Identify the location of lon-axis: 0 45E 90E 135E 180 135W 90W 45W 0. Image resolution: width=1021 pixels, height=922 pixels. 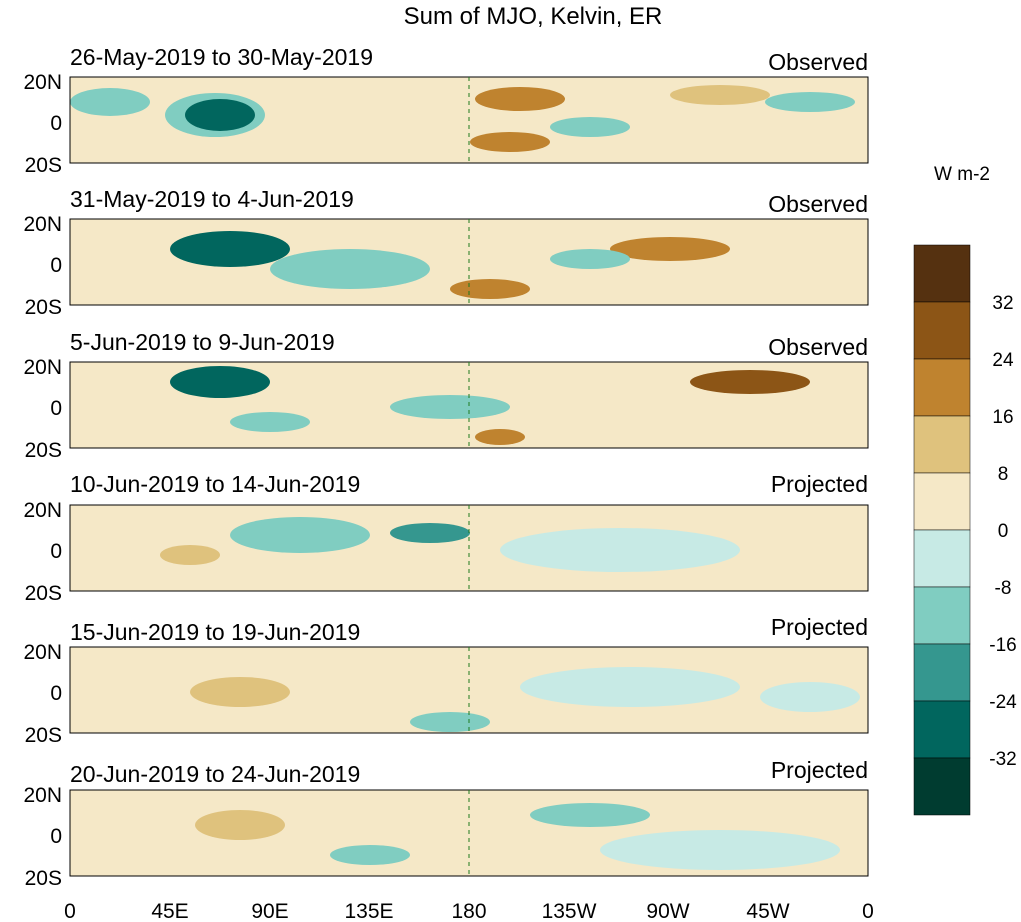
(469, 911).